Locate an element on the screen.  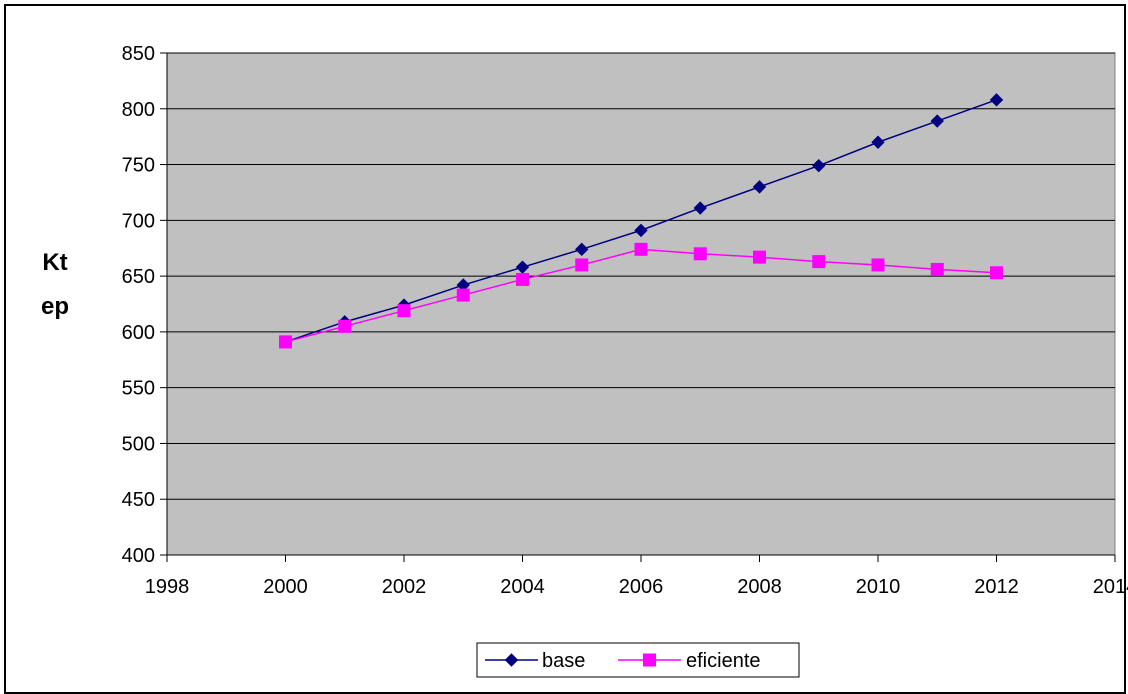
y-tick-label: 800 is located at coordinates (138, 110).